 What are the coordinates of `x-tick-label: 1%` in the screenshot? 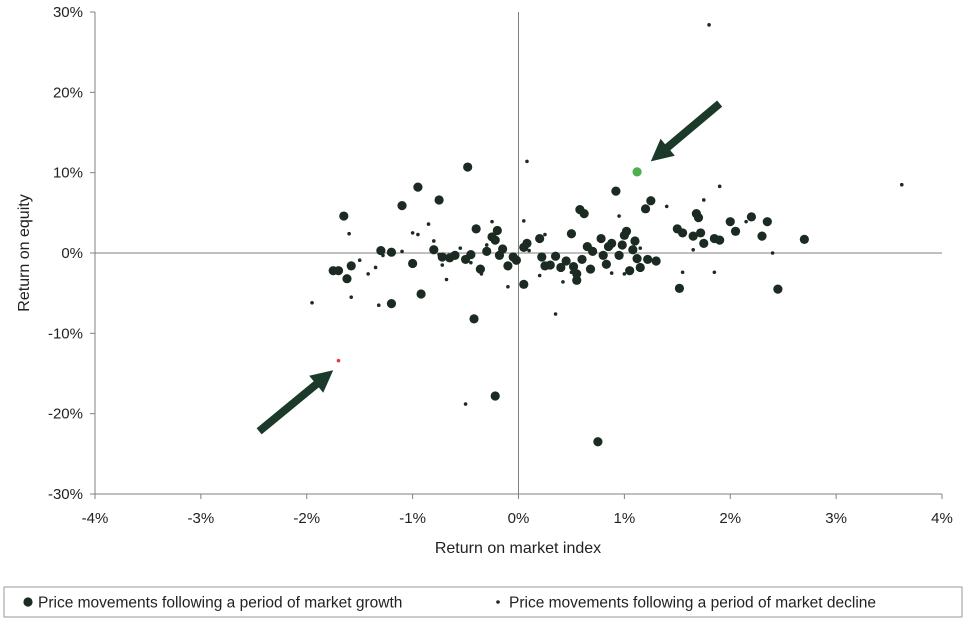 It's located at (625, 518).